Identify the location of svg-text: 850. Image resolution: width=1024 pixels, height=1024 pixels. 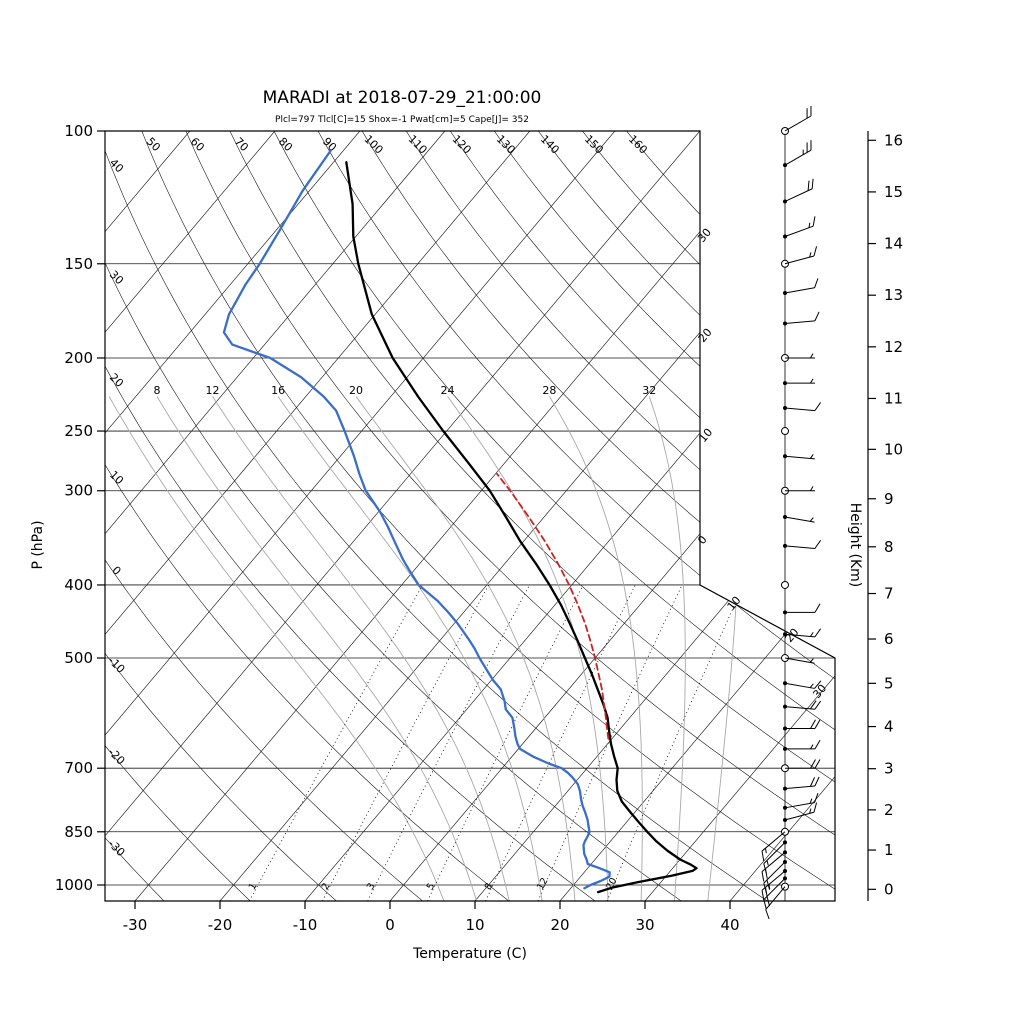
(78, 832).